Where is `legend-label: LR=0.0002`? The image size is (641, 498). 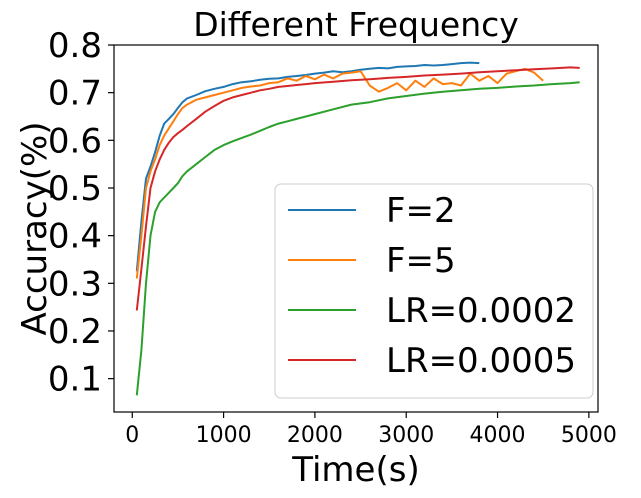
legend-label: LR=0.0002 is located at coordinates (481, 311).